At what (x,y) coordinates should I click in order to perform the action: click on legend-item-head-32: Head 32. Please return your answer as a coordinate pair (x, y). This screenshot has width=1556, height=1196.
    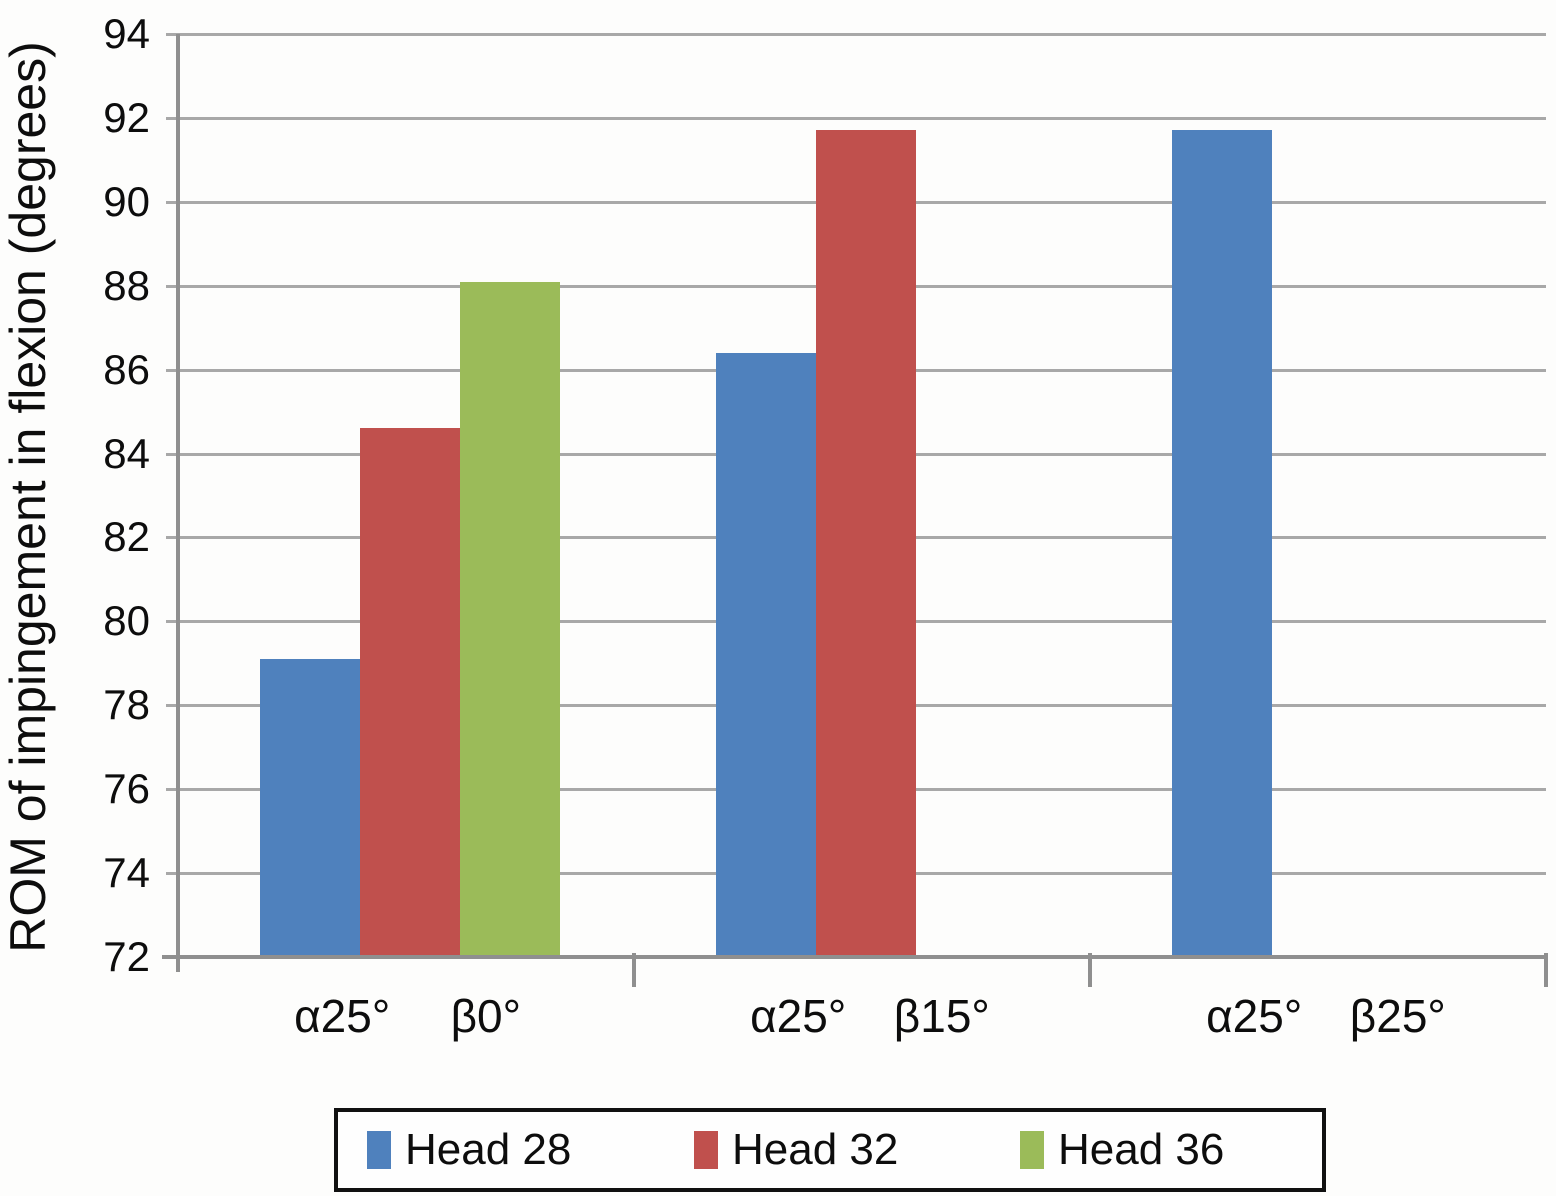
    Looking at the image, I should click on (796, 1150).